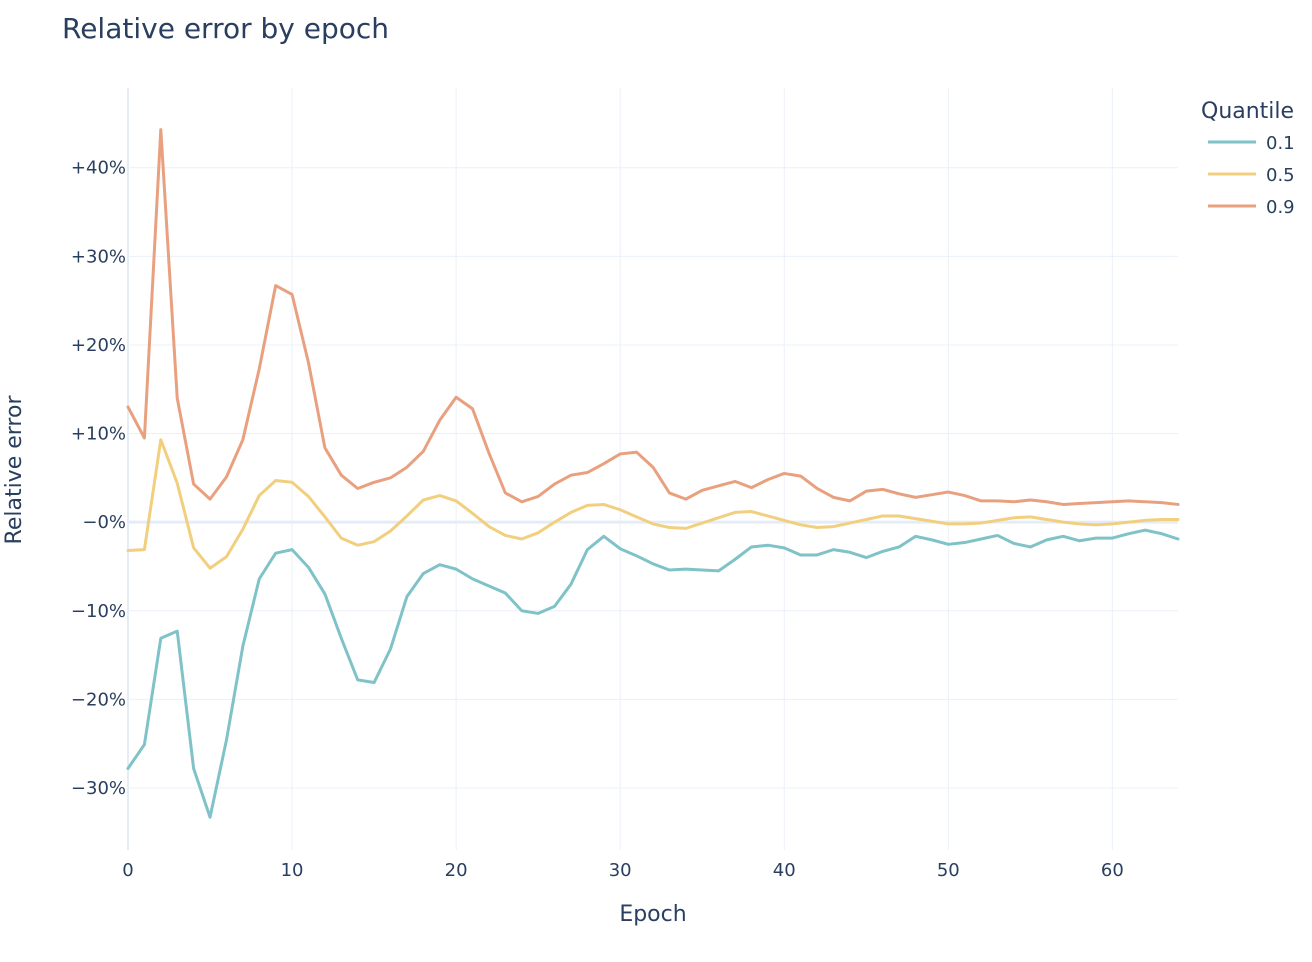 Image resolution: width=1312 pixels, height=962 pixels. What do you see at coordinates (1280, 207) in the screenshot?
I see `legend-label: 0.9` at bounding box center [1280, 207].